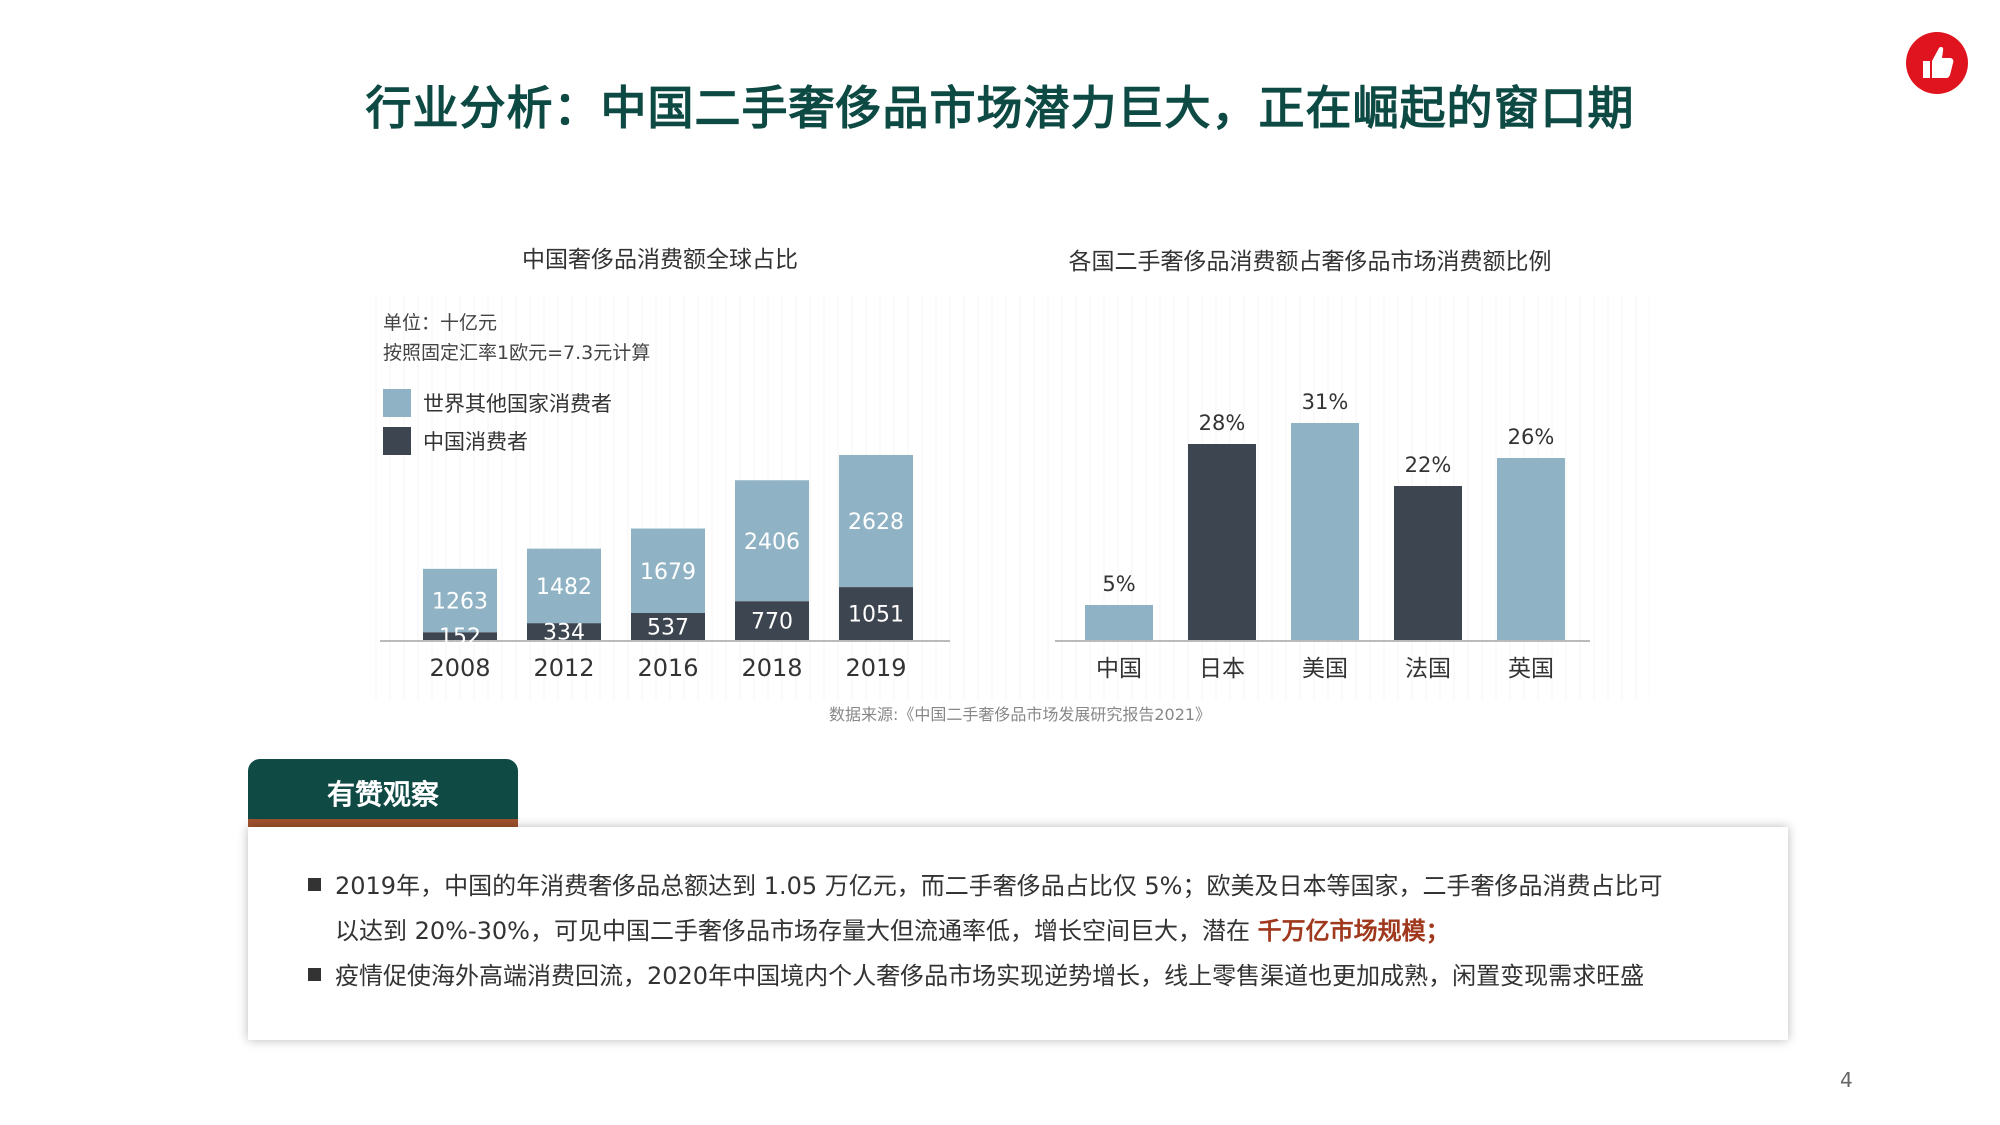 The width and height of the screenshot is (2000, 1125). Describe the element at coordinates (1119, 669) in the screenshot. I see `x-tick-label-中国: 中国` at that location.